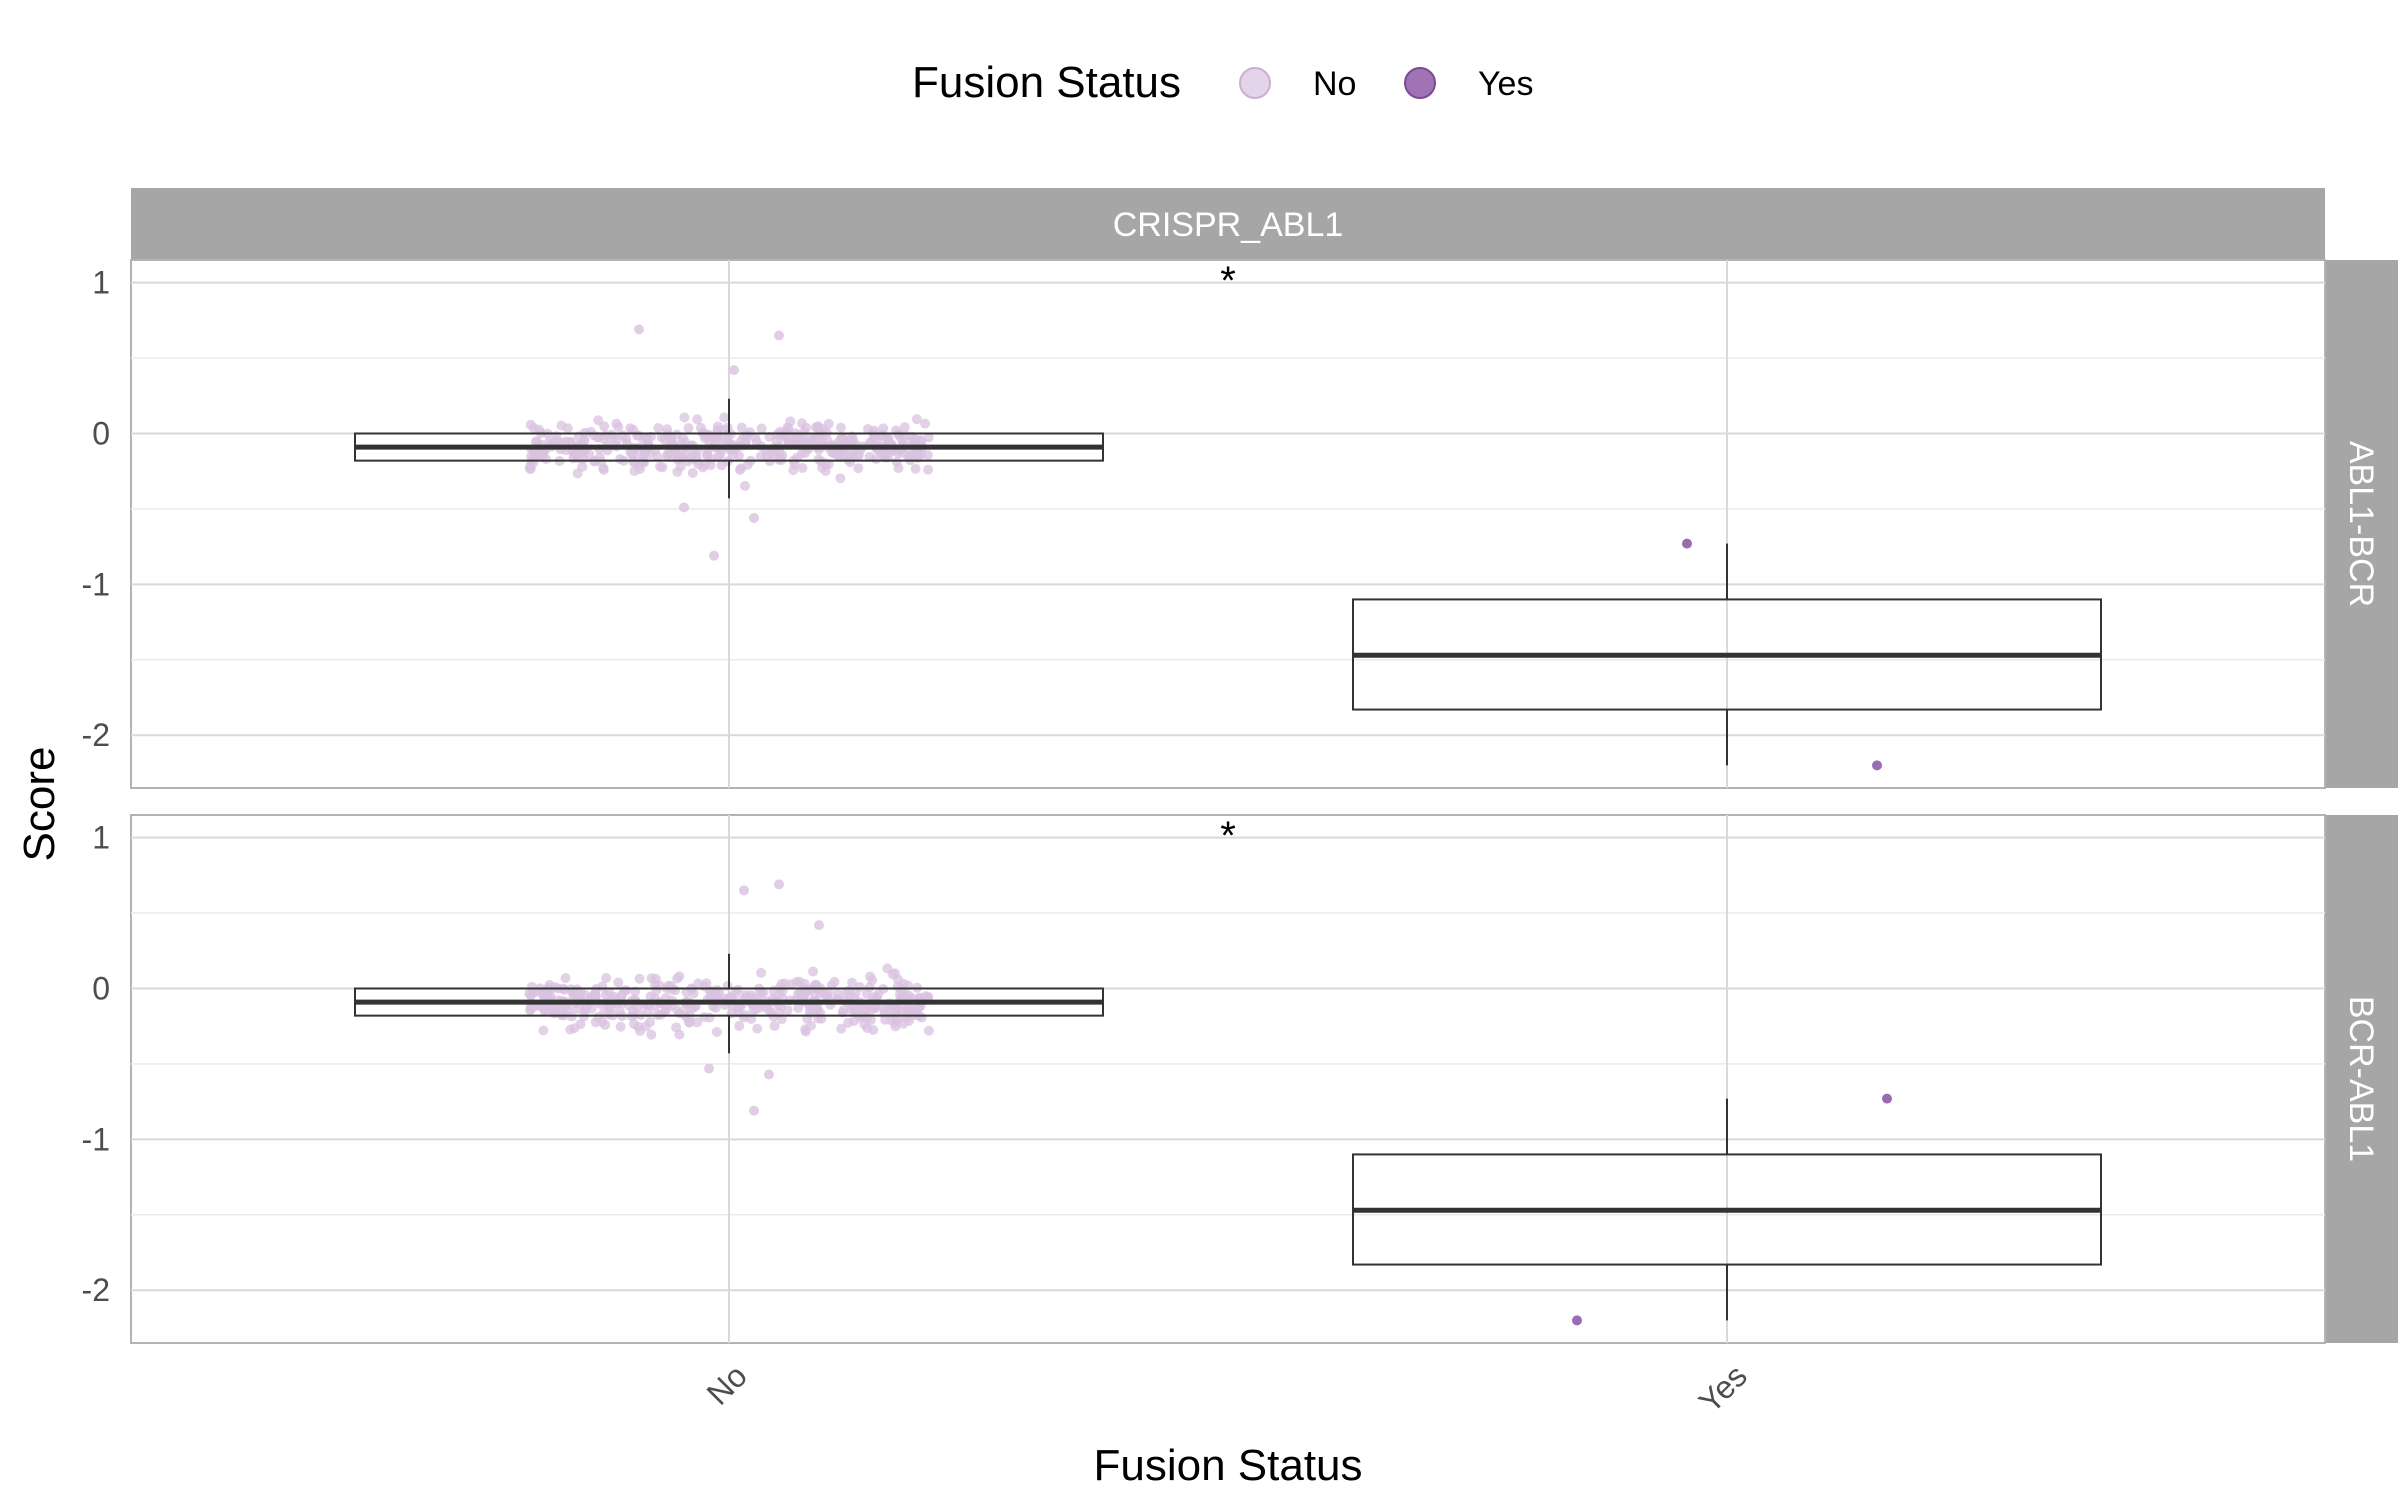 The image size is (2400, 1500). I want to click on row-strip-label: BCR-ABL1, so click(2361, 1079).